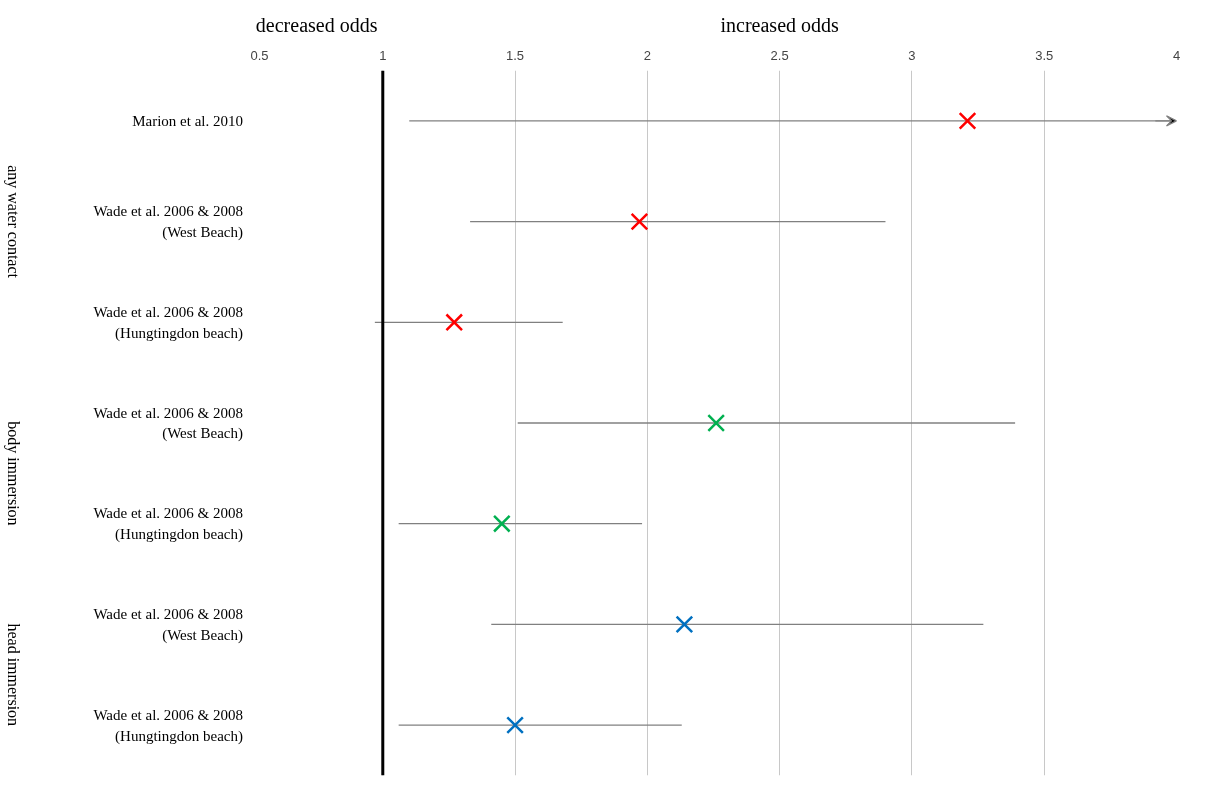  What do you see at coordinates (515, 55) in the screenshot?
I see `x-tick-label: 1.5` at bounding box center [515, 55].